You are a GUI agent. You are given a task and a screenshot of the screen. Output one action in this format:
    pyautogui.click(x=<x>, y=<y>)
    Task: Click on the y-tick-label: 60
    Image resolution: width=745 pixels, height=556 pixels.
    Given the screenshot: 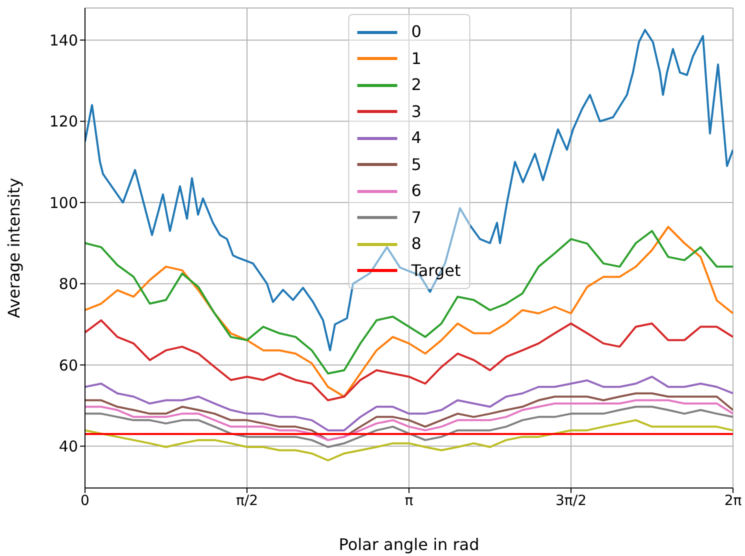 What is the action you would take?
    pyautogui.click(x=68, y=365)
    